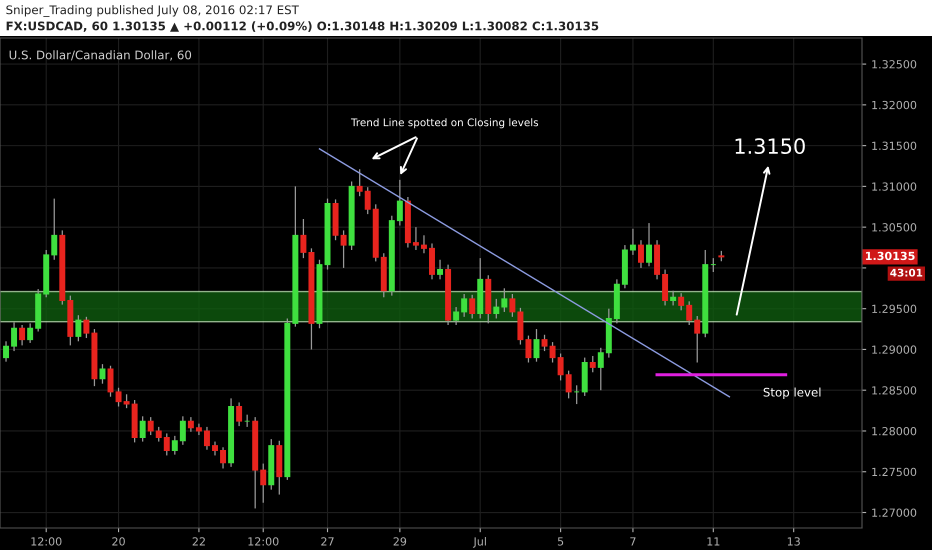  Describe the element at coordinates (794, 541) in the screenshot. I see `x-tick-label: 13` at that location.